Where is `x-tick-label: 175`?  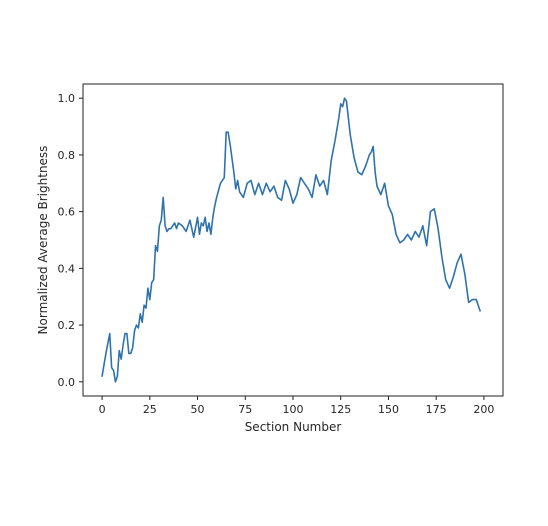
x-tick-label: 175 is located at coordinates (436, 409).